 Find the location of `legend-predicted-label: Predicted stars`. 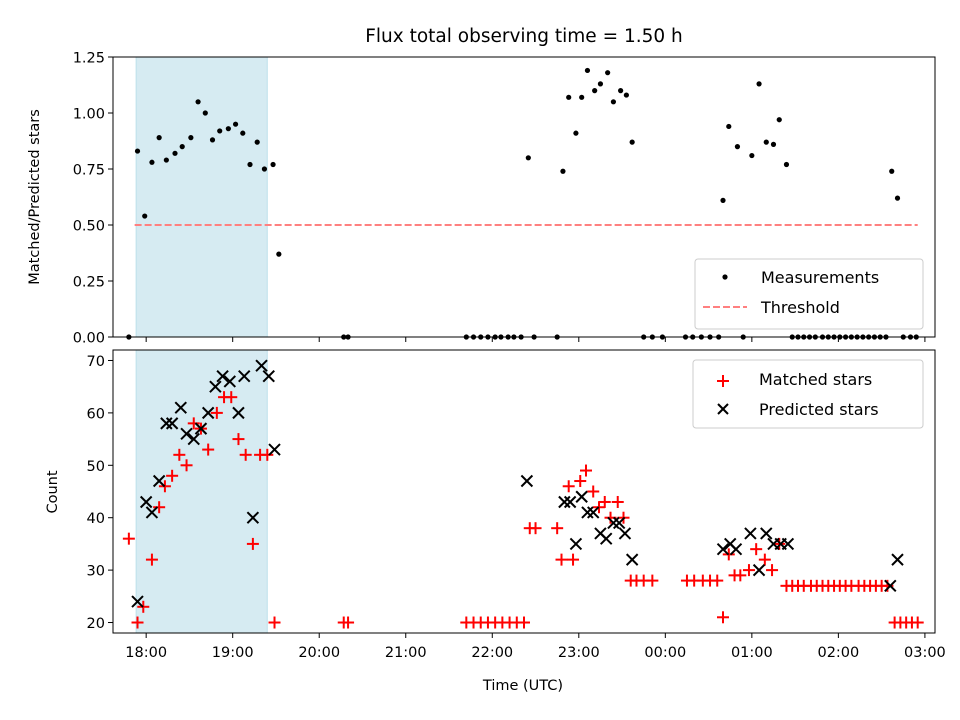

legend-predicted-label: Predicted stars is located at coordinates (819, 409).